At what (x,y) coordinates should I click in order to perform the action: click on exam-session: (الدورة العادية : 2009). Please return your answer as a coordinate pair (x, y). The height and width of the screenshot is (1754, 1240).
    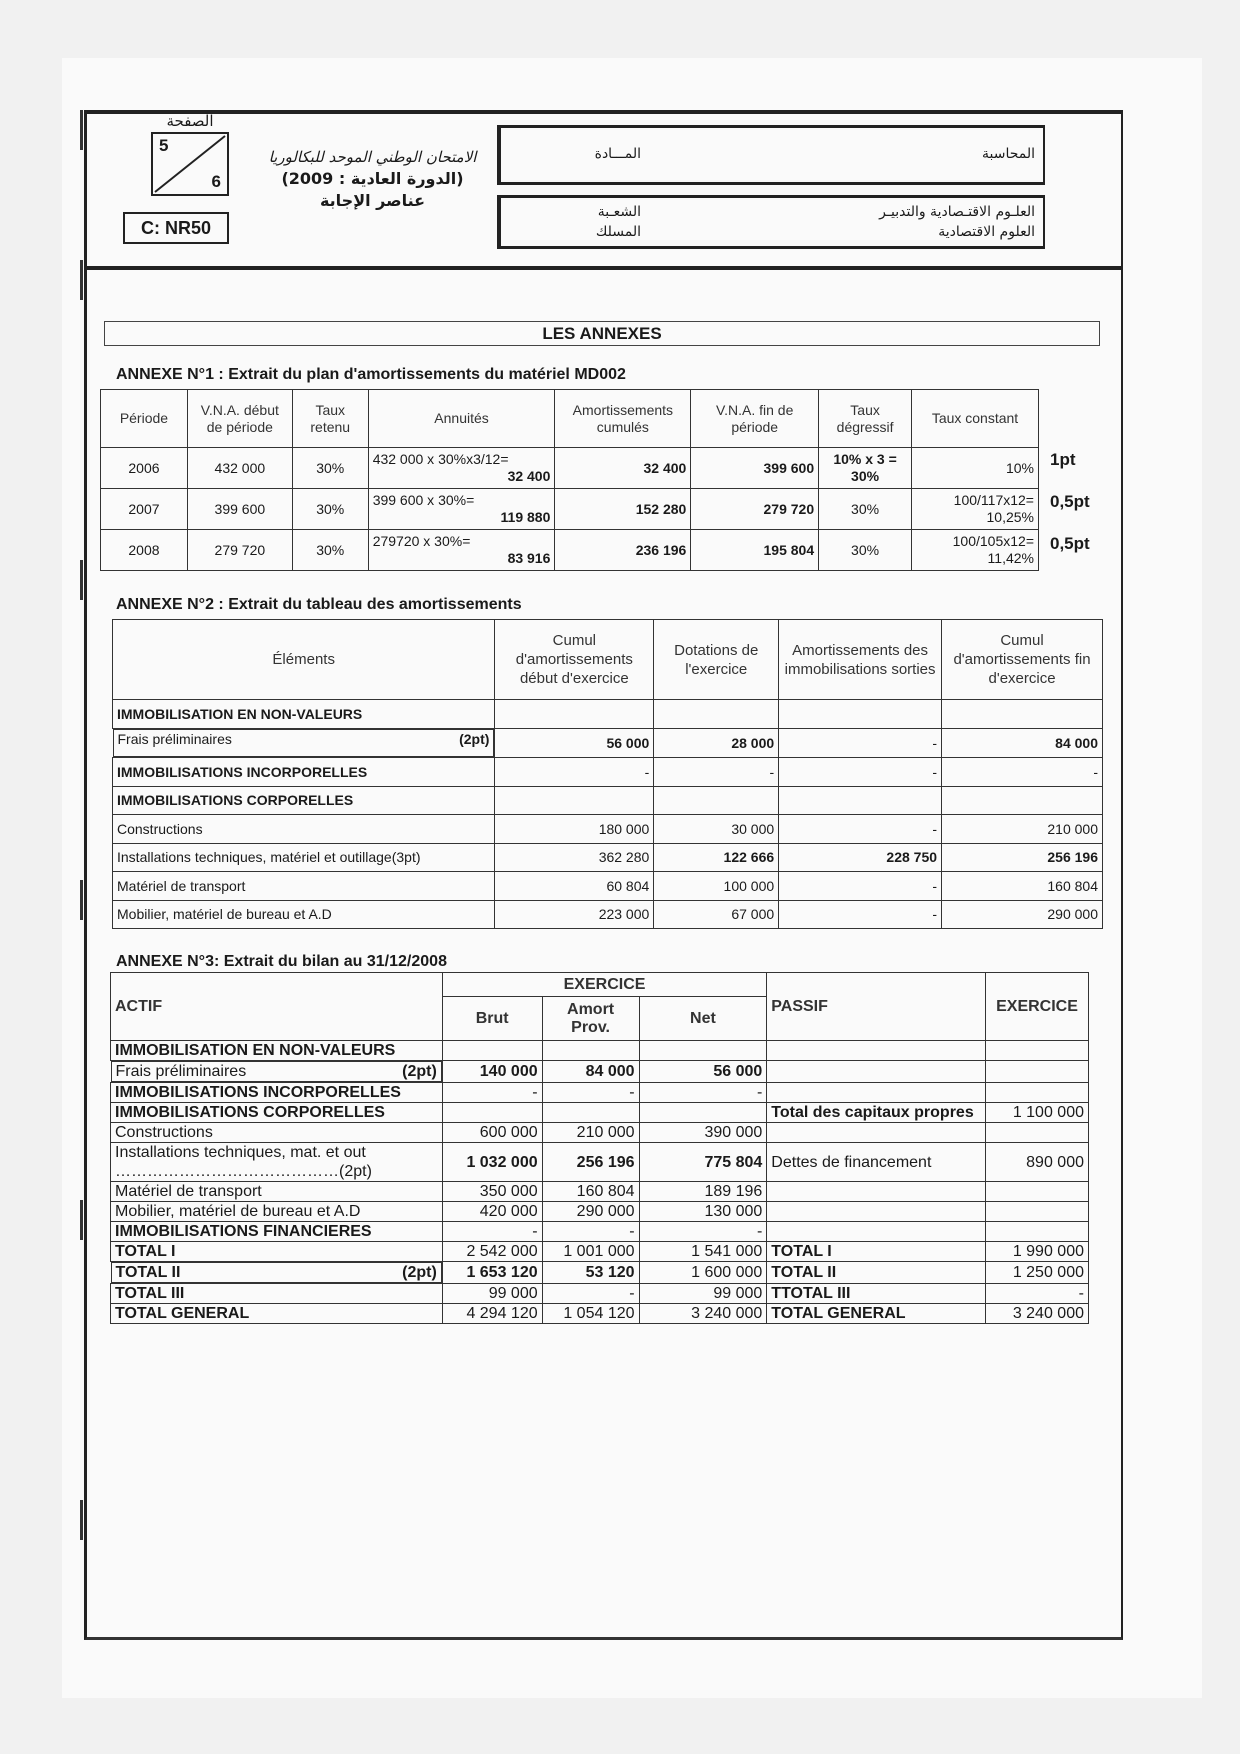
    Looking at the image, I should click on (372, 178).